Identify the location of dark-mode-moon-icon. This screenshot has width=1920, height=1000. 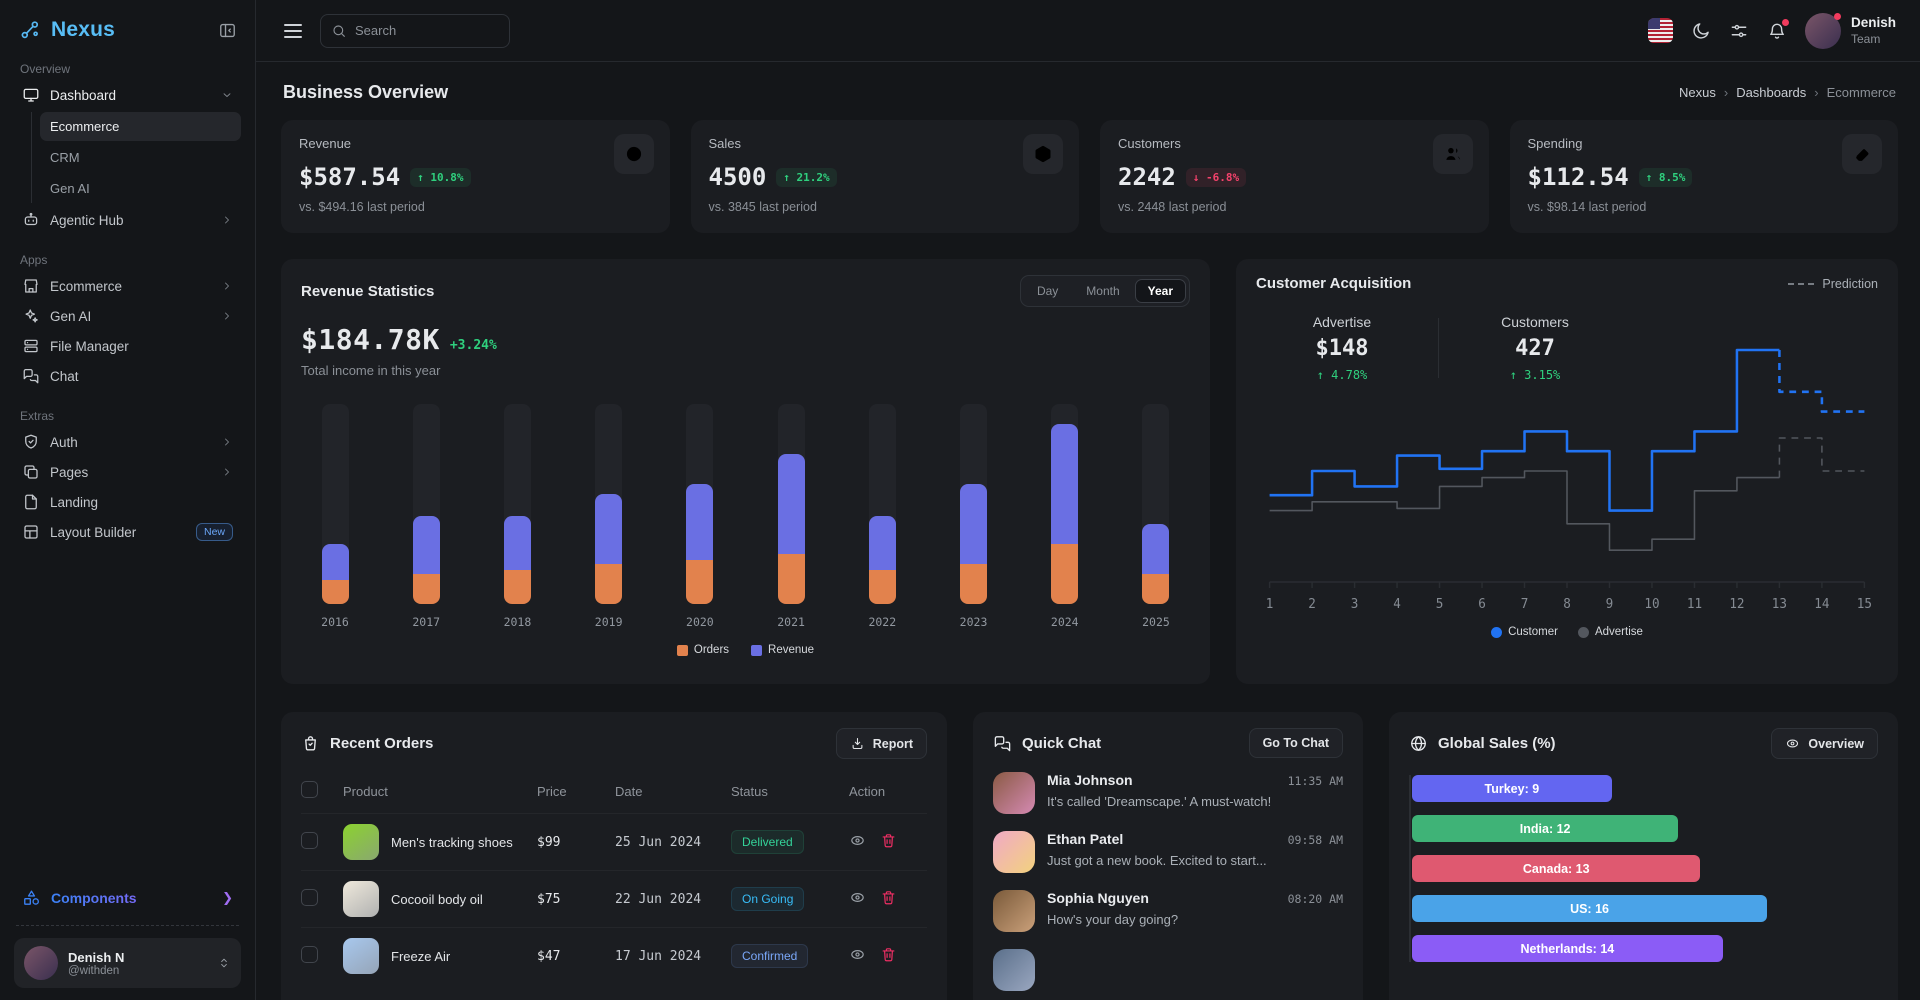
(1701, 31).